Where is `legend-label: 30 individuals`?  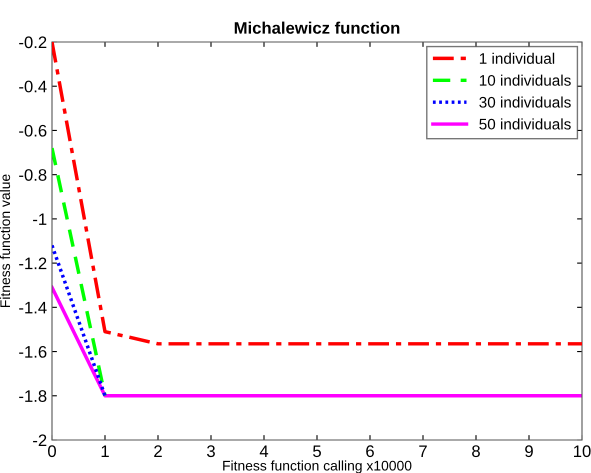
legend-label: 30 individuals is located at coordinates (525, 102).